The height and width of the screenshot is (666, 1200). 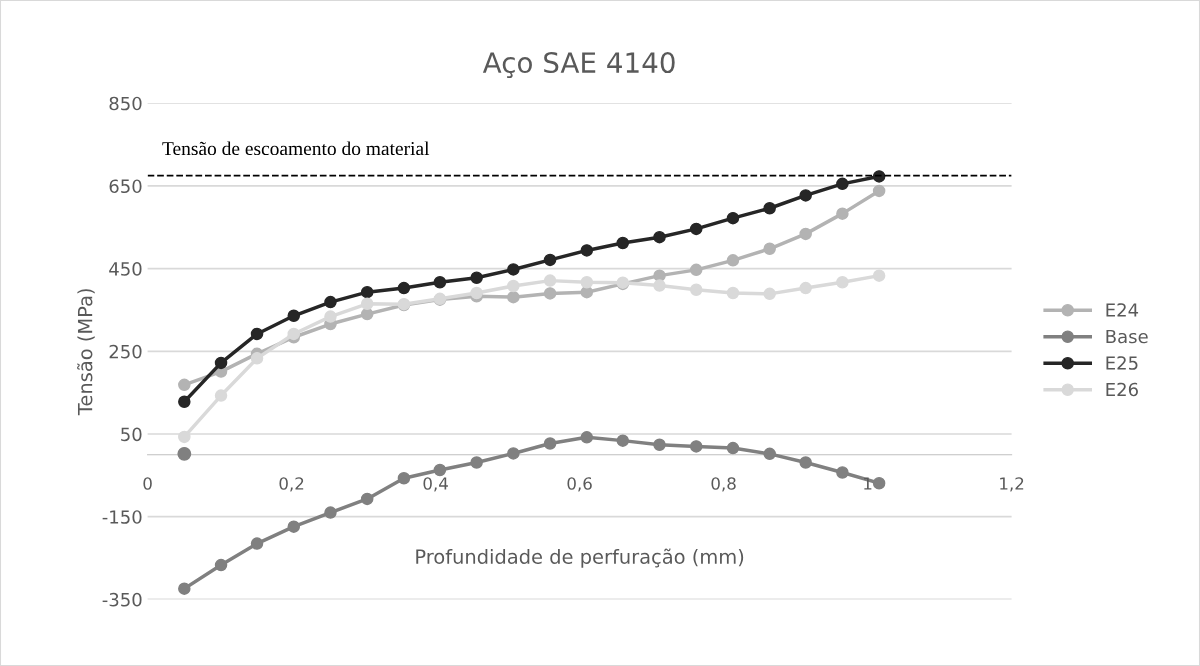 What do you see at coordinates (580, 558) in the screenshot?
I see `x-axis-title: Profundidade de perfuração (mm)` at bounding box center [580, 558].